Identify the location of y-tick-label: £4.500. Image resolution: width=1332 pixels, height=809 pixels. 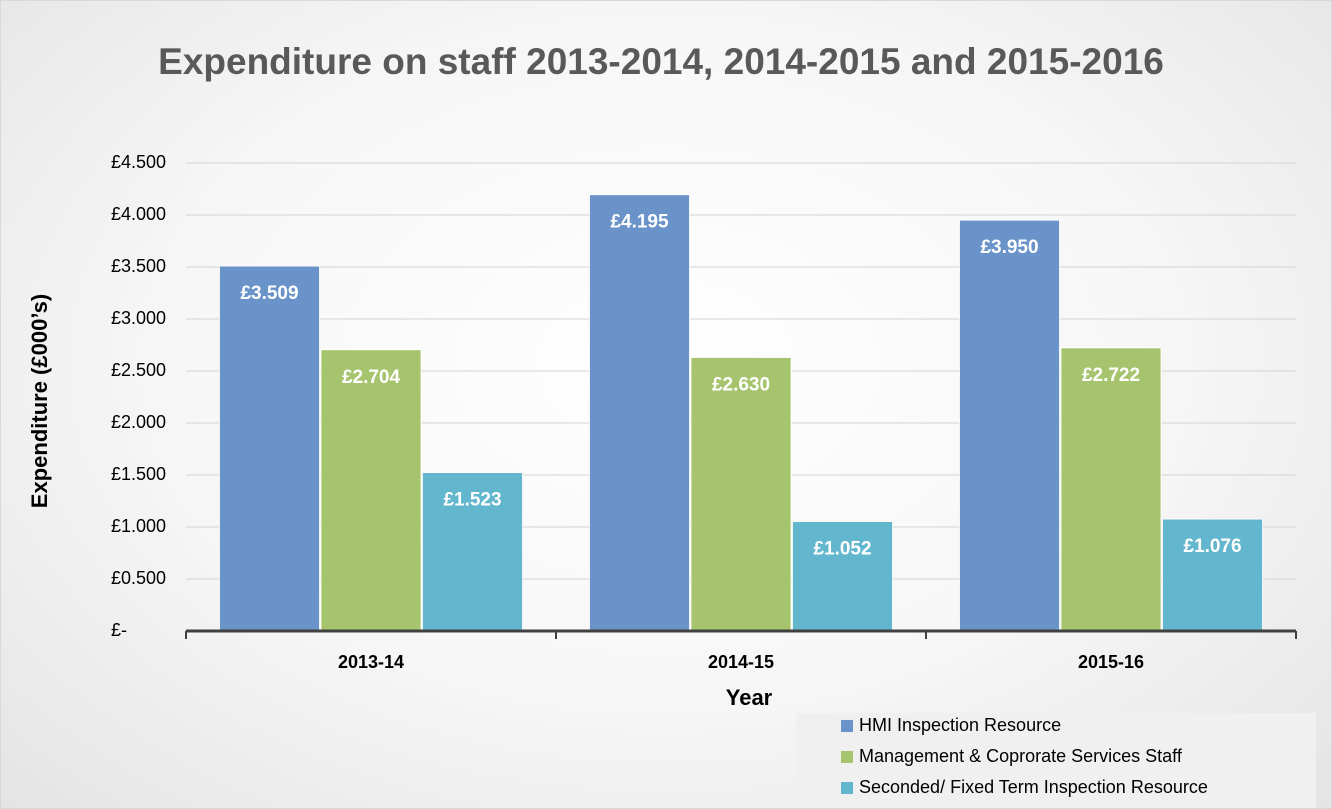
(138, 162).